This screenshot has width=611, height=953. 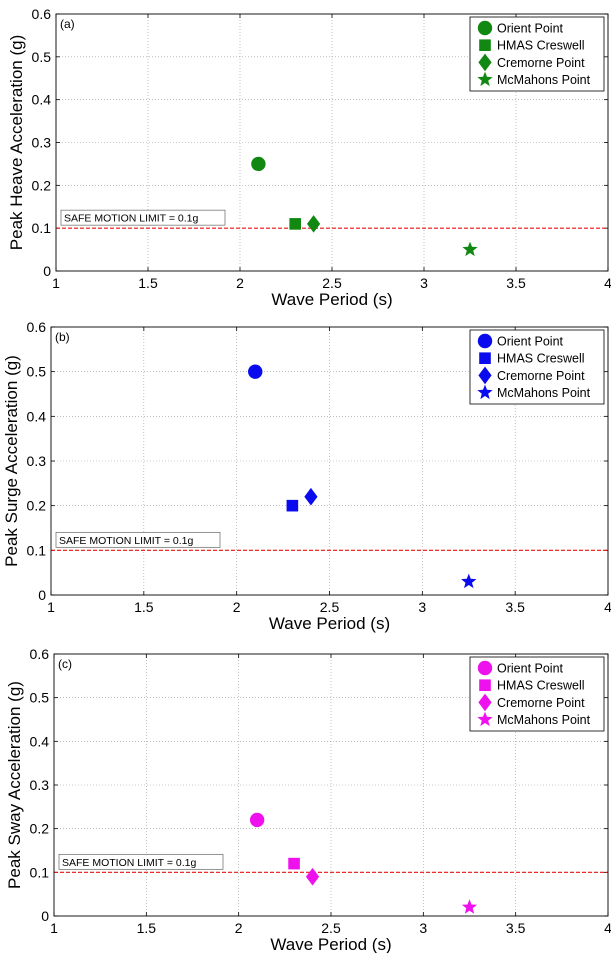 What do you see at coordinates (62, 337) in the screenshot?
I see `panel-label: (b)` at bounding box center [62, 337].